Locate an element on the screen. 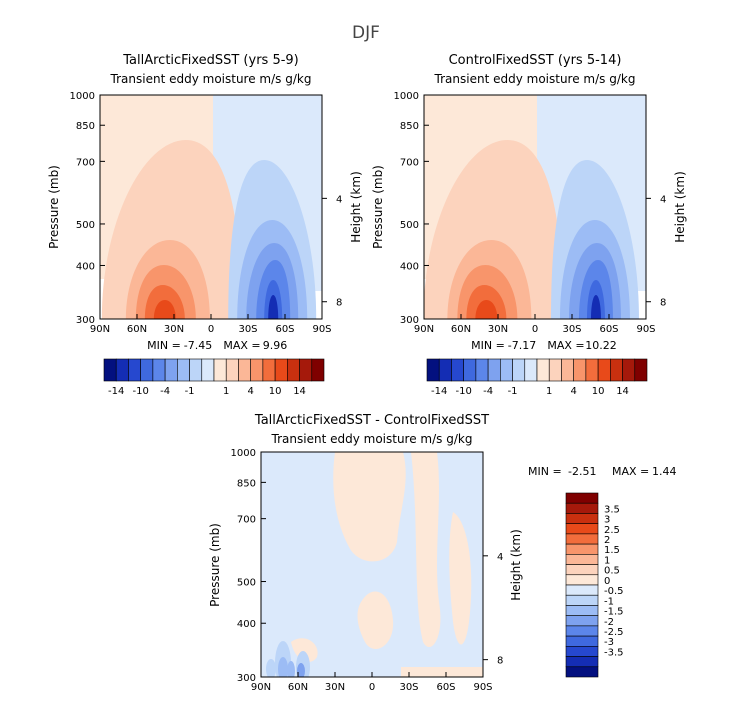 The height and width of the screenshot is (706, 733). panel-control-contours is located at coordinates (535, 207).